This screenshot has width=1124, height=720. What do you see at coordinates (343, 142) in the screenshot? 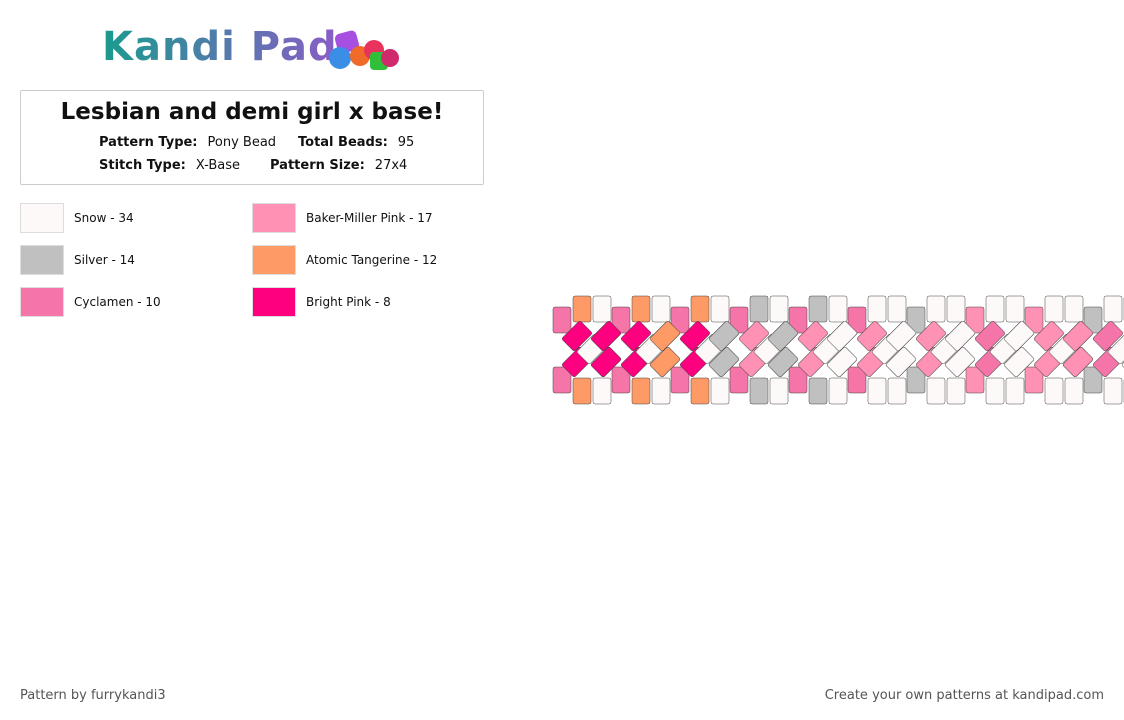
I see `info-label: Total Beads:` at bounding box center [343, 142].